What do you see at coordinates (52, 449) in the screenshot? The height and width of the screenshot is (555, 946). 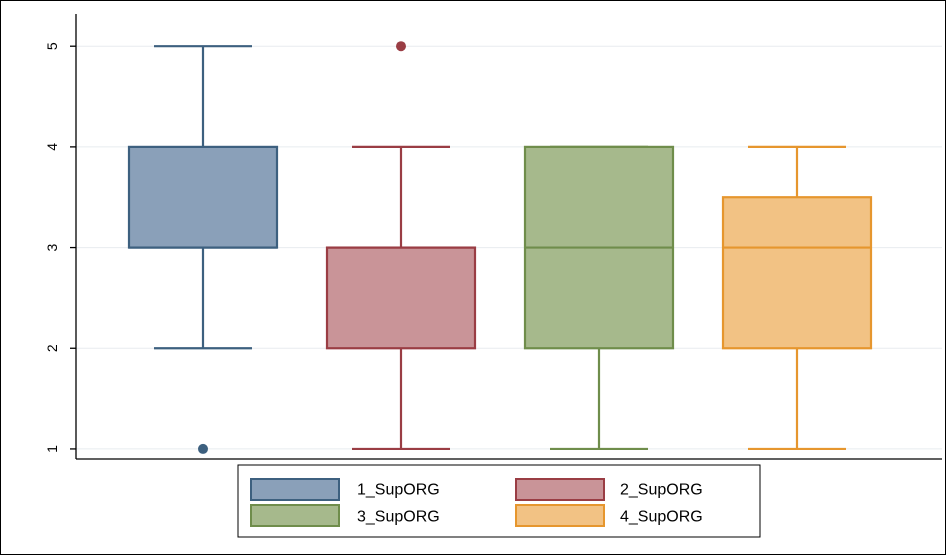 I see `y-tick-label: 1` at bounding box center [52, 449].